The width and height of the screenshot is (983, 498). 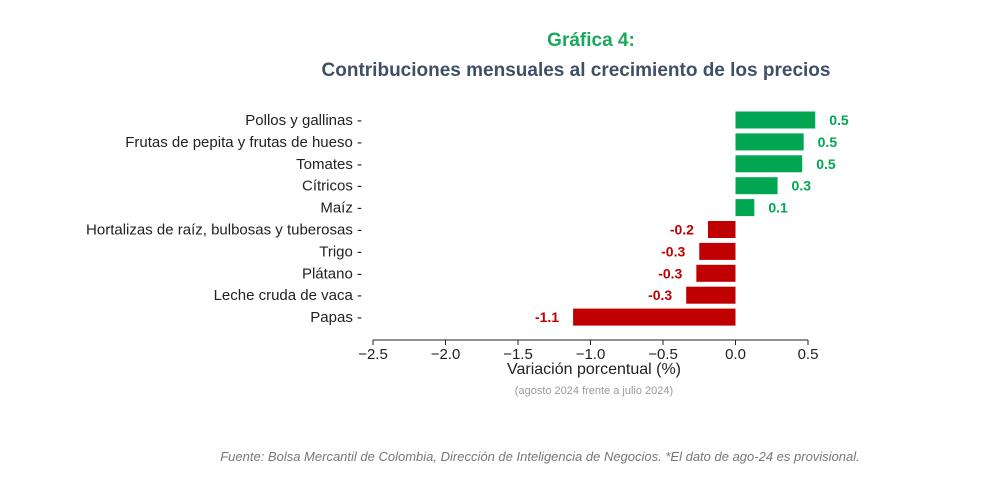 What do you see at coordinates (591, 40) in the screenshot?
I see `chart-title: Gráfica 4:` at bounding box center [591, 40].